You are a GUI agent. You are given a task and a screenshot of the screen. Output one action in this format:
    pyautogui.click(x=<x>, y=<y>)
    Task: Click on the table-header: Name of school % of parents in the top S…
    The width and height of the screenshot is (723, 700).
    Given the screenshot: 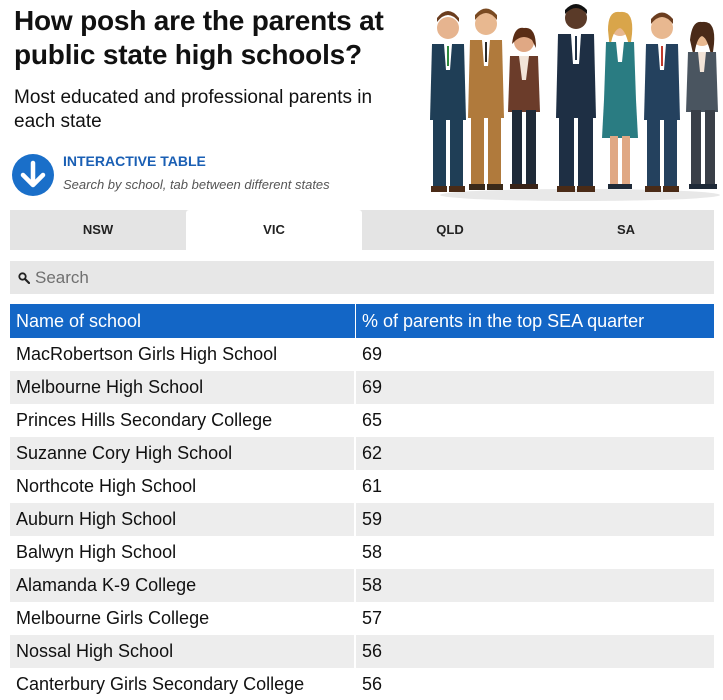 What is the action you would take?
    pyautogui.click(x=362, y=321)
    